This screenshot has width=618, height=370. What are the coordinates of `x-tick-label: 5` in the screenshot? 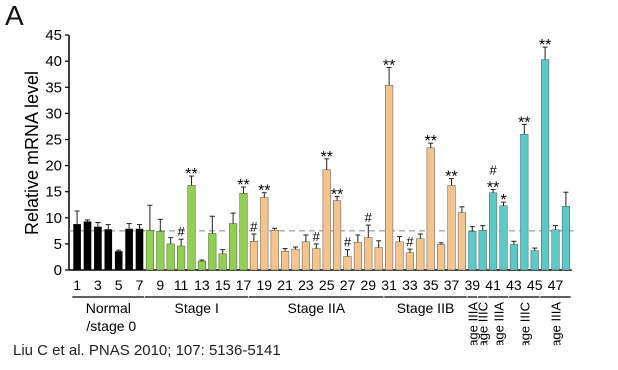 It's located at (119, 285).